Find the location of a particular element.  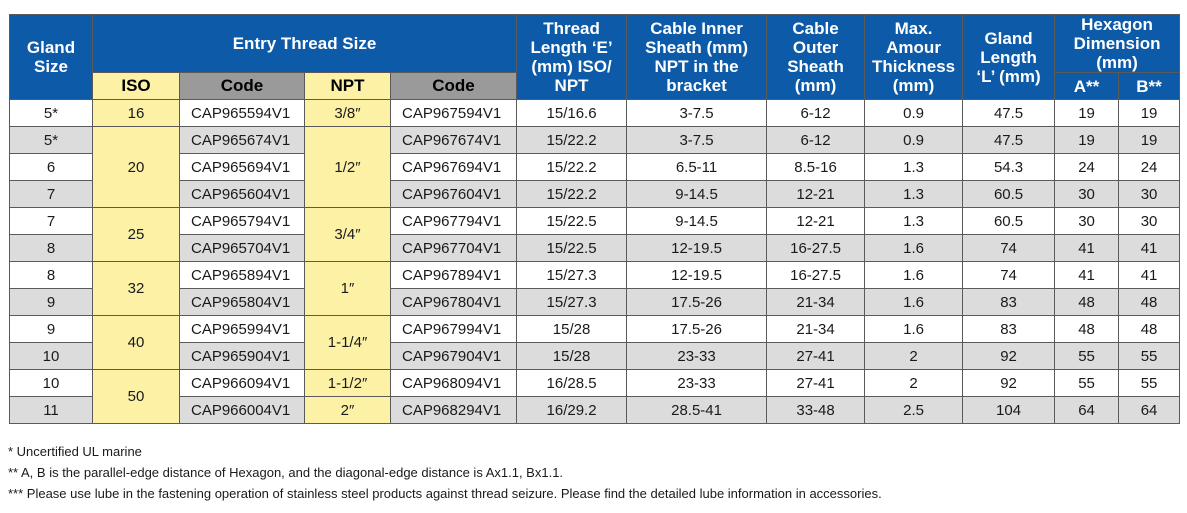

header-text: Cable is located at coordinates (815, 28).